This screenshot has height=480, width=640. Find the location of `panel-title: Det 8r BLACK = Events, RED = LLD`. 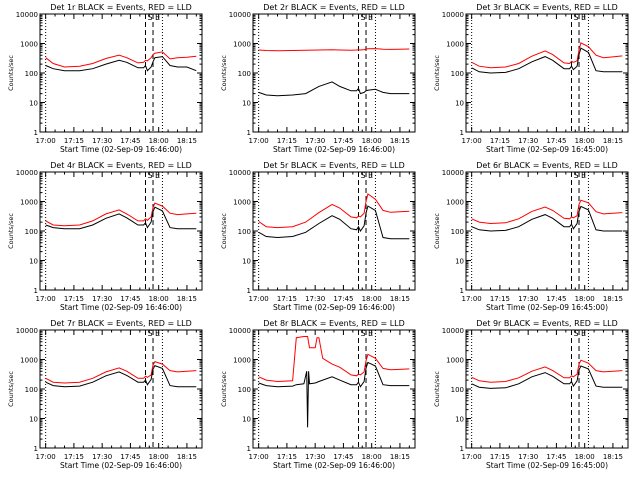

panel-title: Det 8r BLACK = Events, RED = LLD is located at coordinates (334, 323).